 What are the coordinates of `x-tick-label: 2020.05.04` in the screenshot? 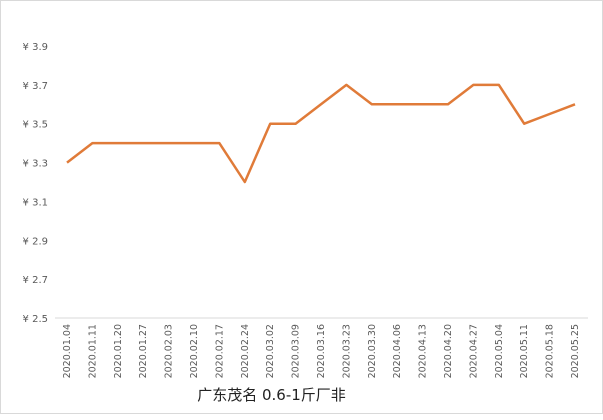 It's located at (499, 351).